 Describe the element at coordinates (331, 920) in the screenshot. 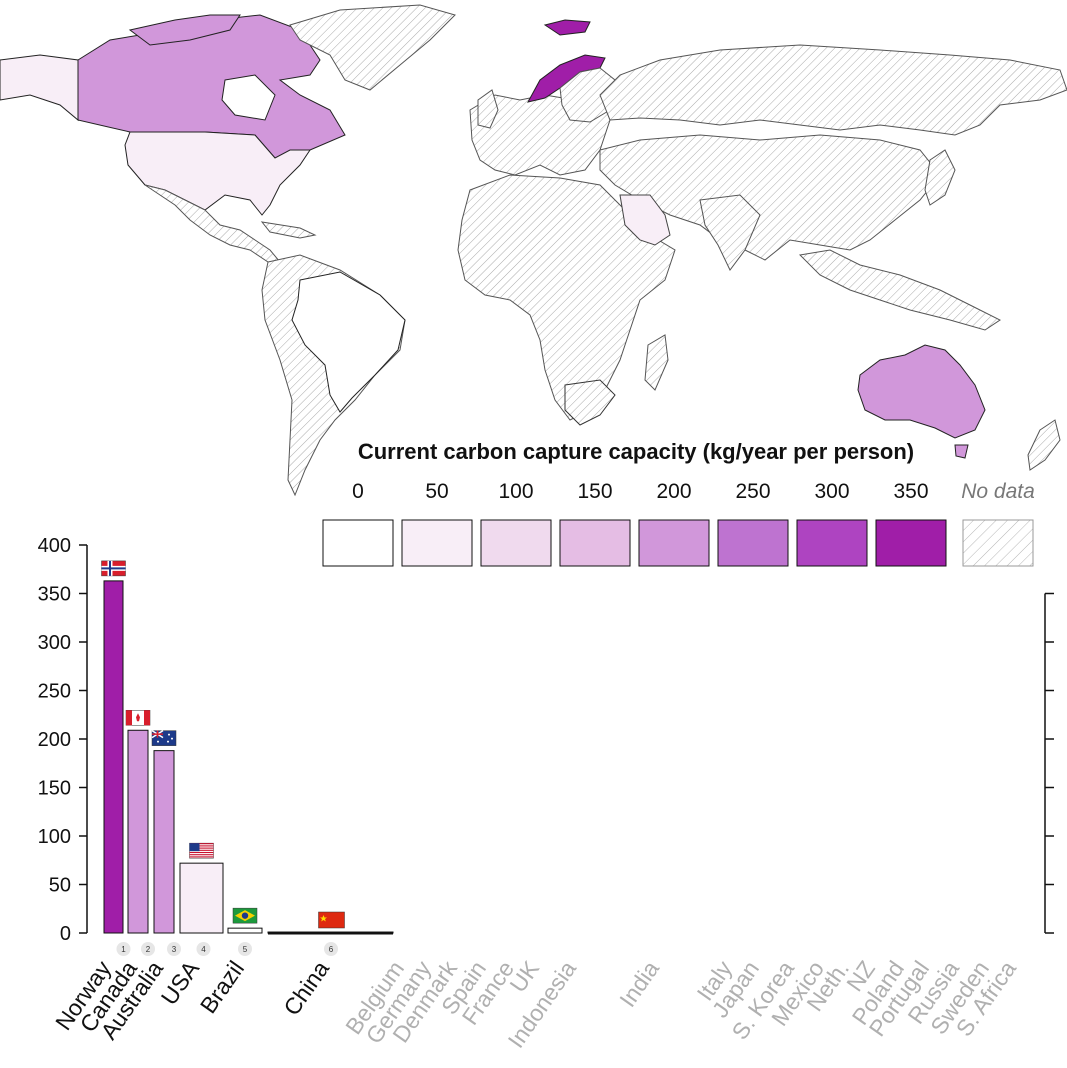

I see `china-flag-icon` at that location.